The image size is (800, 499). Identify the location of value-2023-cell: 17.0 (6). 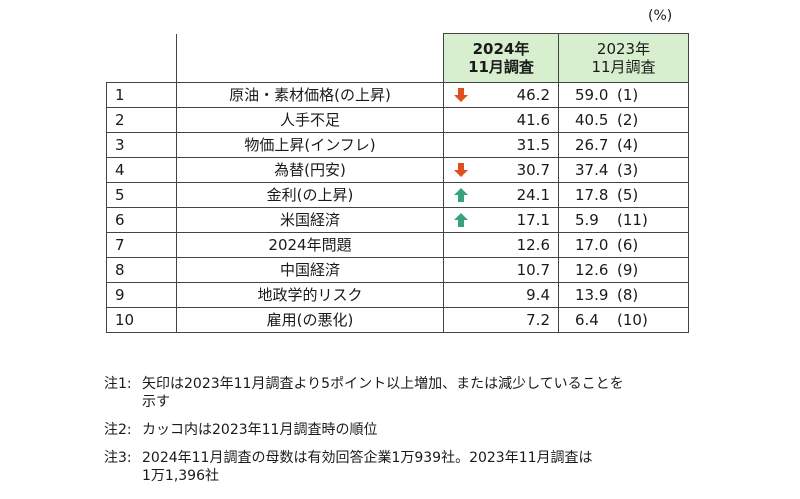
(623, 245).